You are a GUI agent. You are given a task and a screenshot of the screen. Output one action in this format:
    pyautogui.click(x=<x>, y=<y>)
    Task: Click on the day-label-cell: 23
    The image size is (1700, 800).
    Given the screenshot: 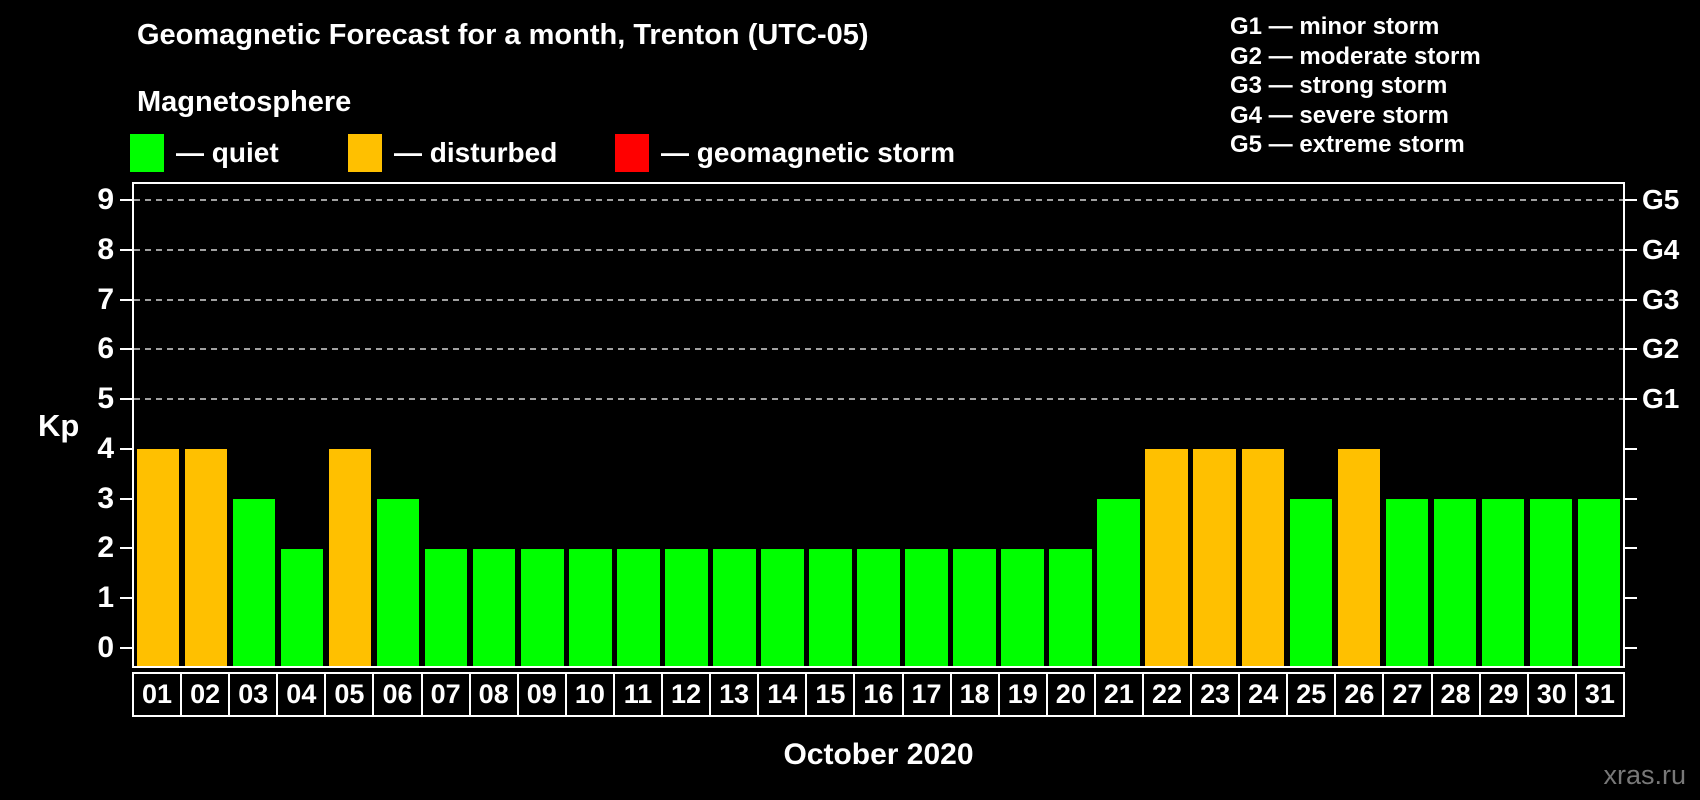 What is the action you would take?
    pyautogui.click(x=1215, y=694)
    